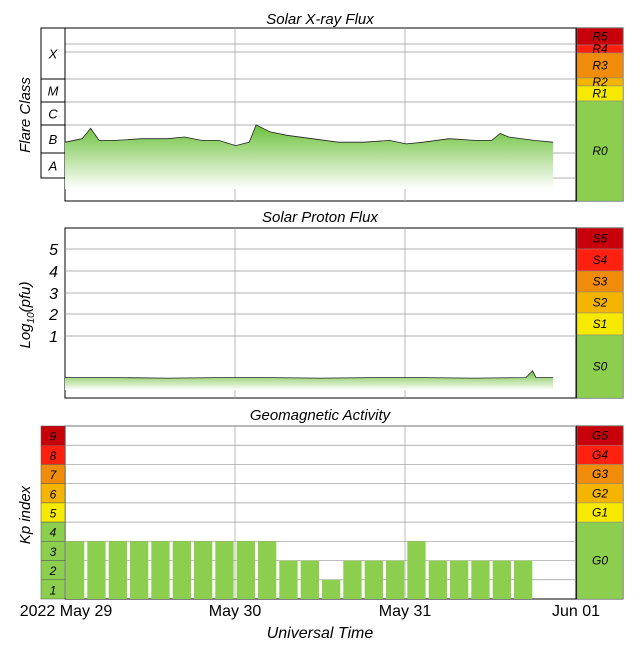  What do you see at coordinates (25, 115) in the screenshot?
I see `xray-y-axis-label: Flare Class` at bounding box center [25, 115].